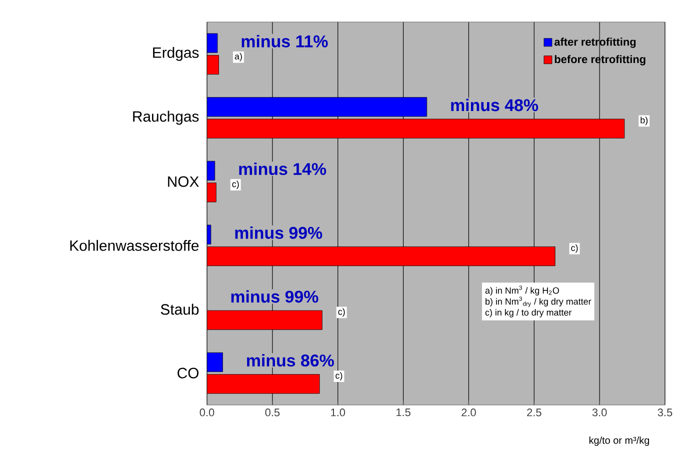 The height and width of the screenshot is (454, 680). Describe the element at coordinates (207, 412) in the screenshot. I see `x-tick-label: 0.0` at that location.